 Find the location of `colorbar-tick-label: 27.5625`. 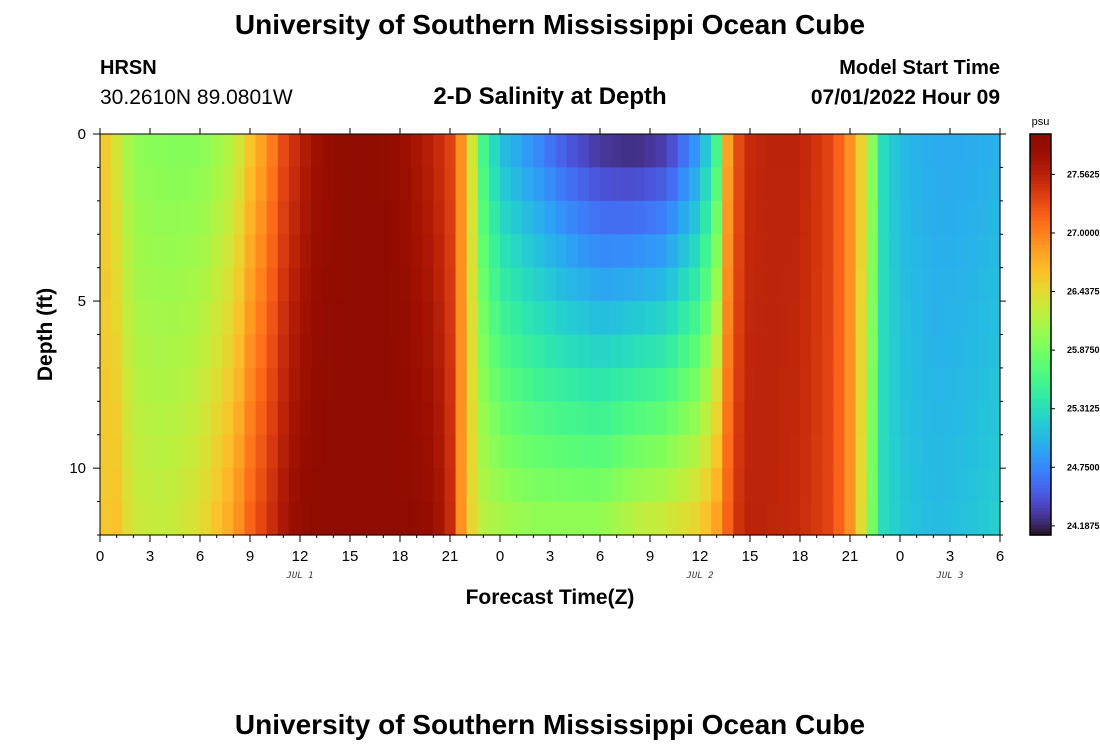

colorbar-tick-label: 27.5625 is located at coordinates (1083, 174).